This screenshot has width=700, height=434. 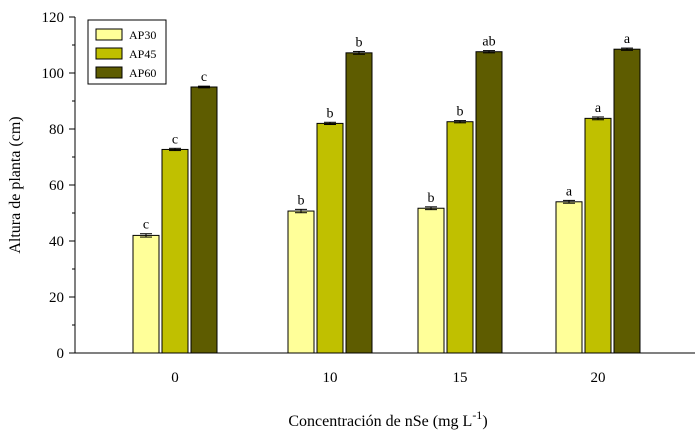 I want to click on legend-swatch-ap45, so click(x=109, y=53).